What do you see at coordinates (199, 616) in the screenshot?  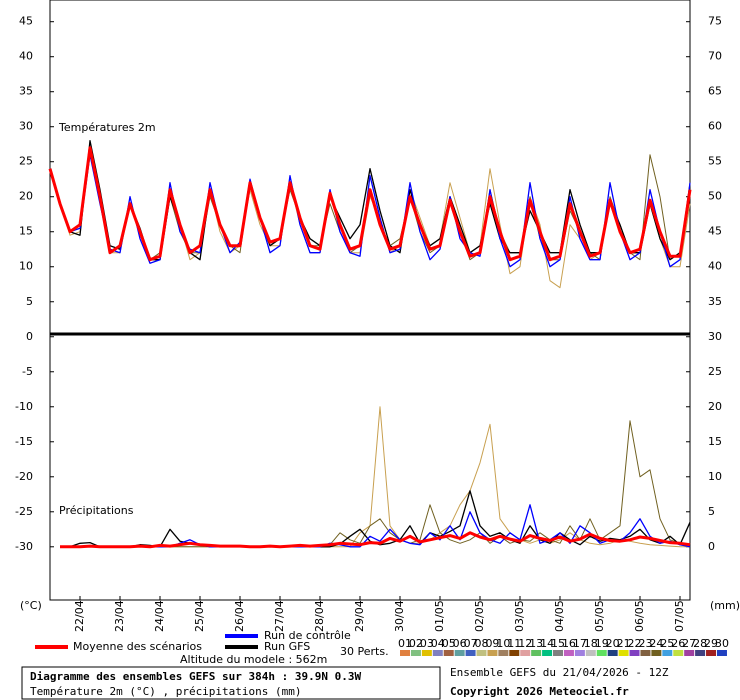 I see `x-tick-label: 25/04` at bounding box center [199, 616].